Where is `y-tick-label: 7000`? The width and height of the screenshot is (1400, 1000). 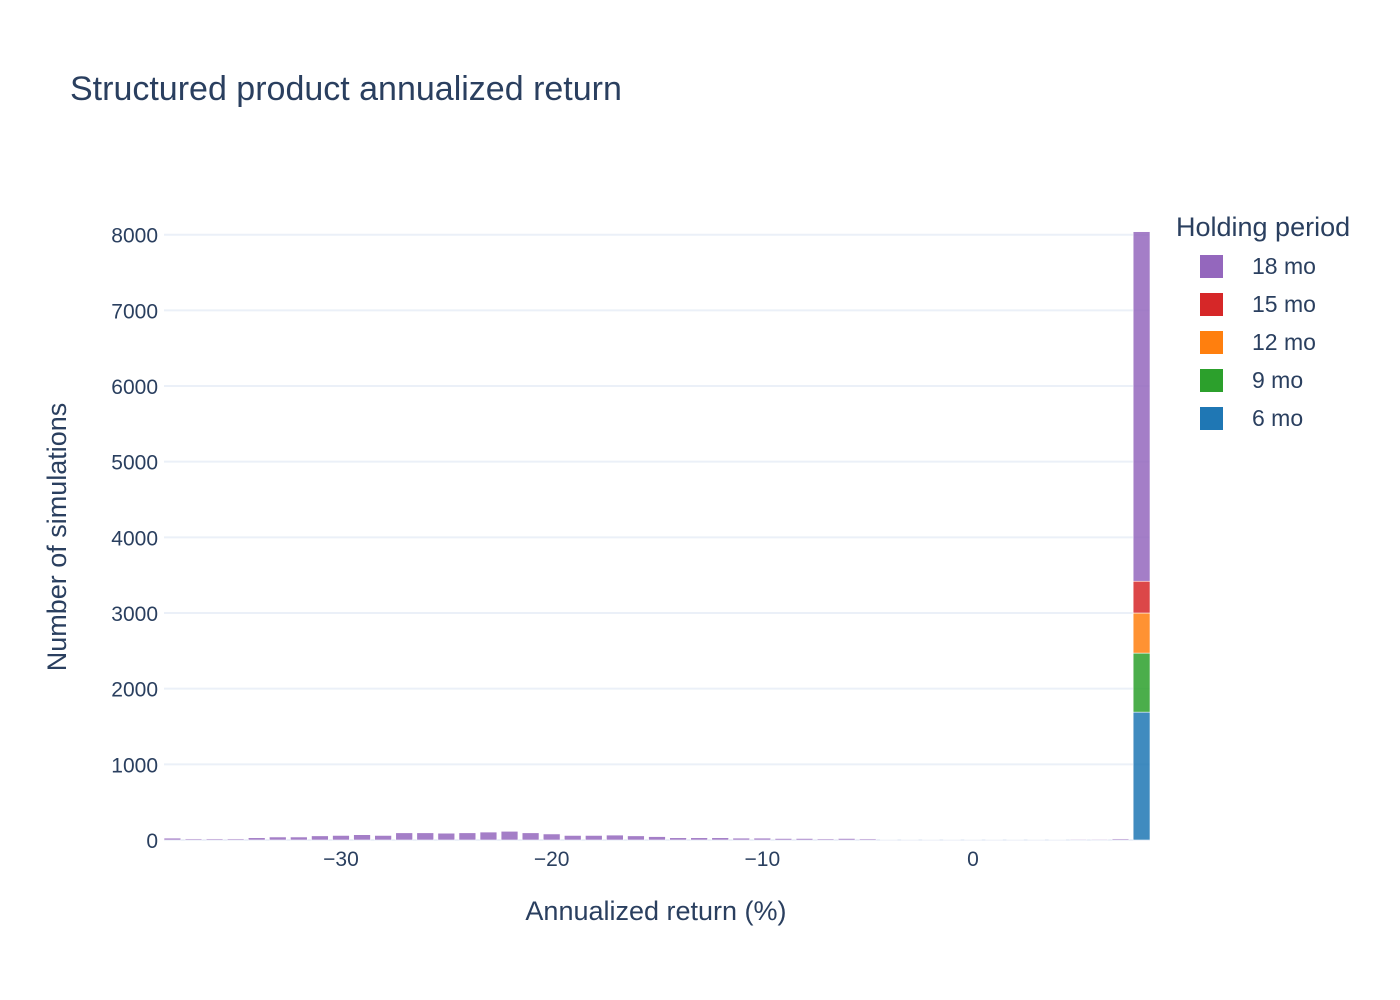 y-tick-label: 7000 is located at coordinates (134, 311).